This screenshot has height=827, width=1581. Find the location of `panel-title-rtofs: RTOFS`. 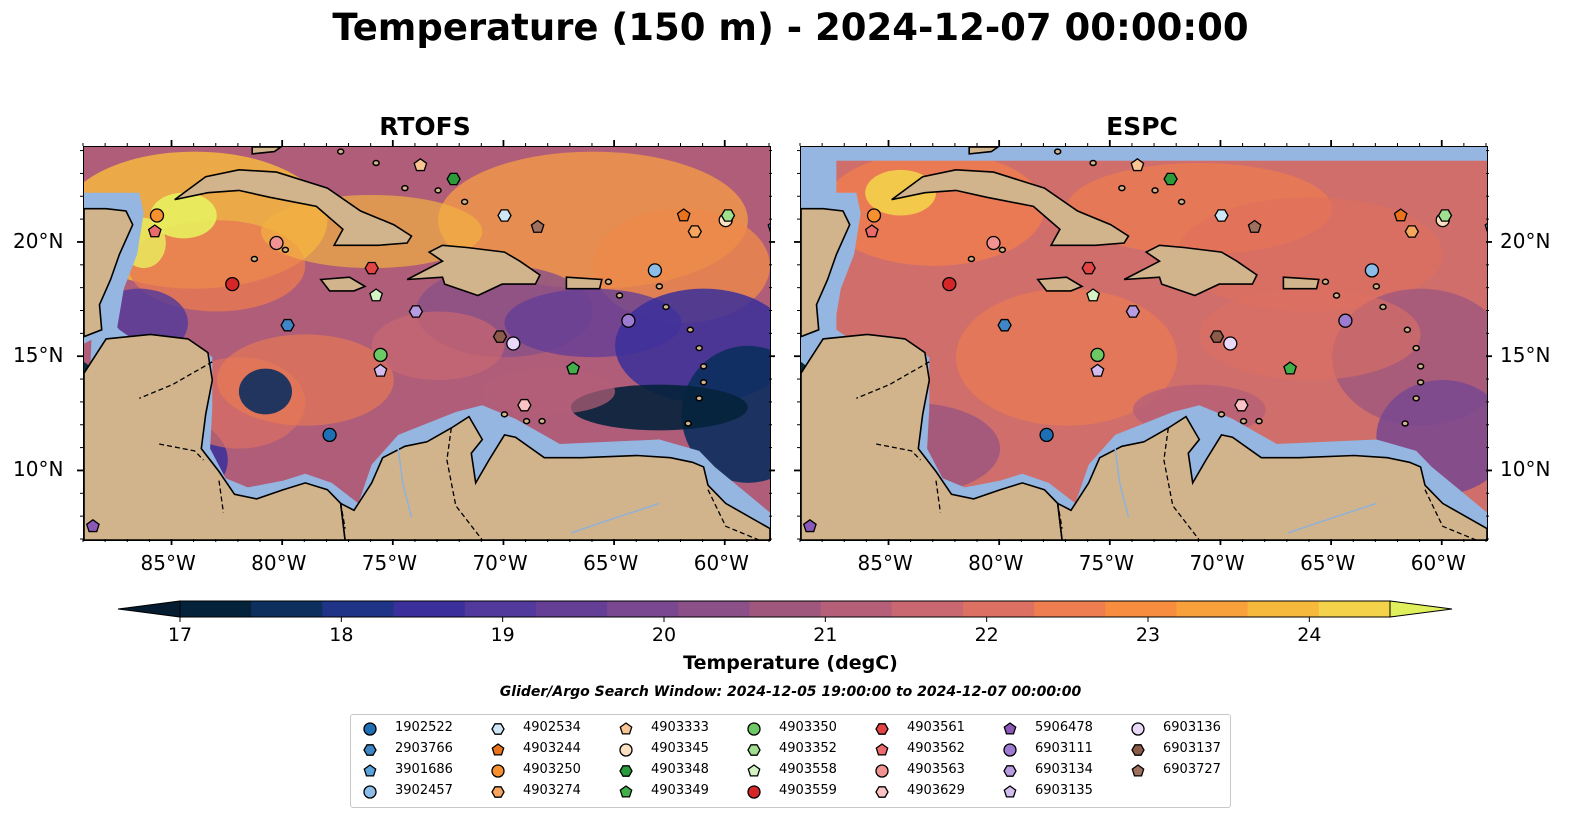

panel-title-rtofs: RTOFS is located at coordinates (425, 126).